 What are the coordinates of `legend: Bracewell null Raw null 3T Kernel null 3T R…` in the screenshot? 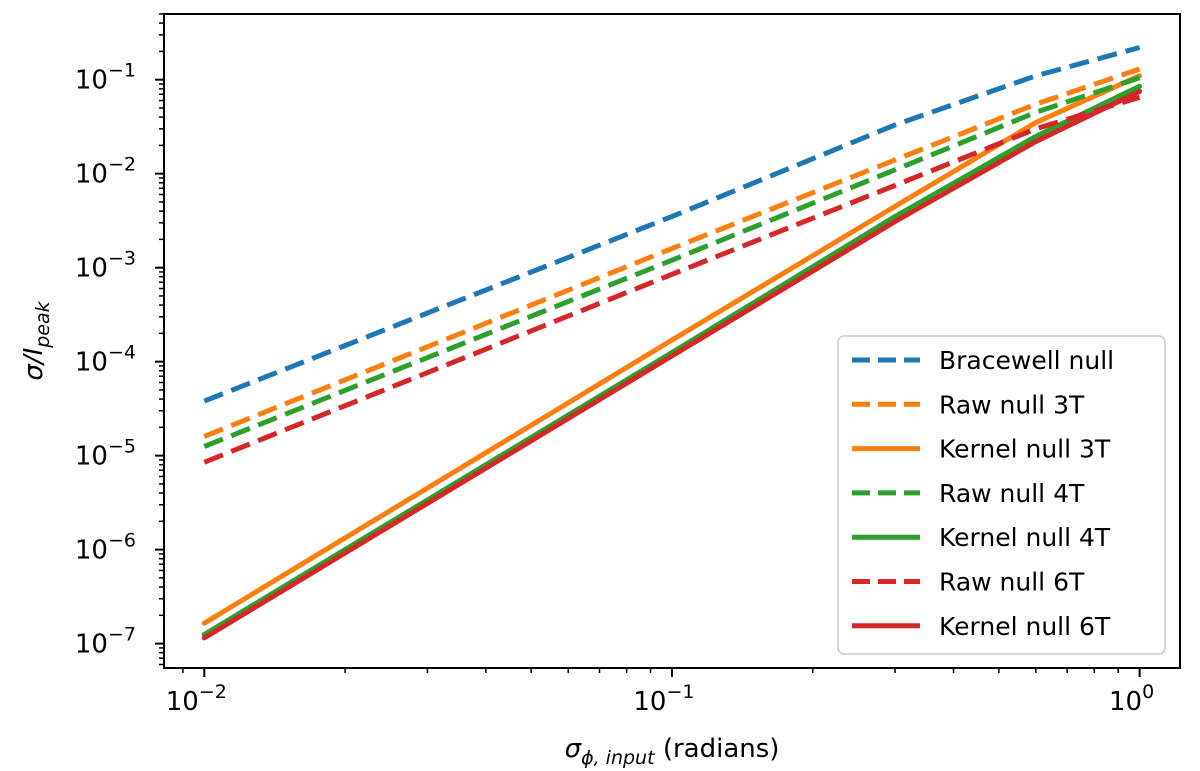 It's located at (1001, 495).